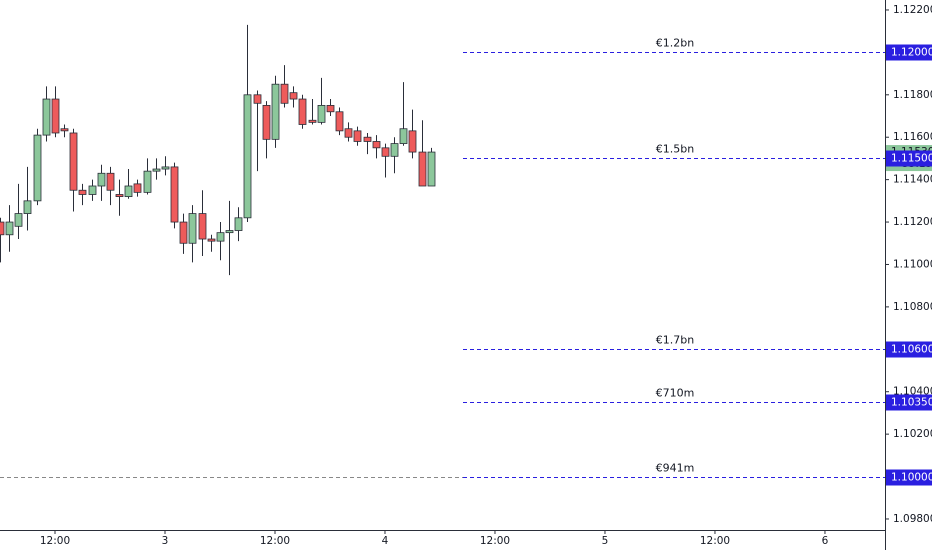 Image resolution: width=932 pixels, height=550 pixels. What do you see at coordinates (912, 95) in the screenshot?
I see `y-tick-label: 1.11800` at bounding box center [912, 95].